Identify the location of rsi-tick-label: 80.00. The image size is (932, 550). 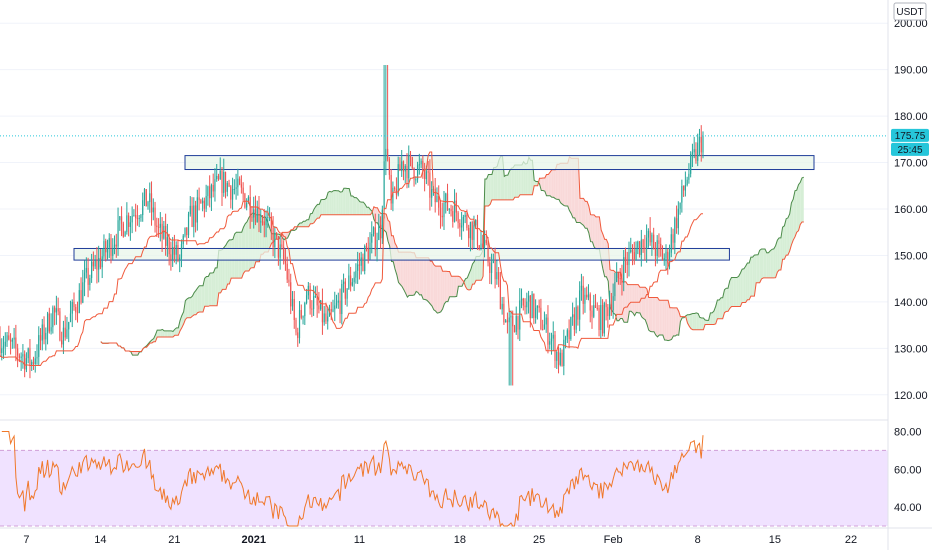
(908, 432).